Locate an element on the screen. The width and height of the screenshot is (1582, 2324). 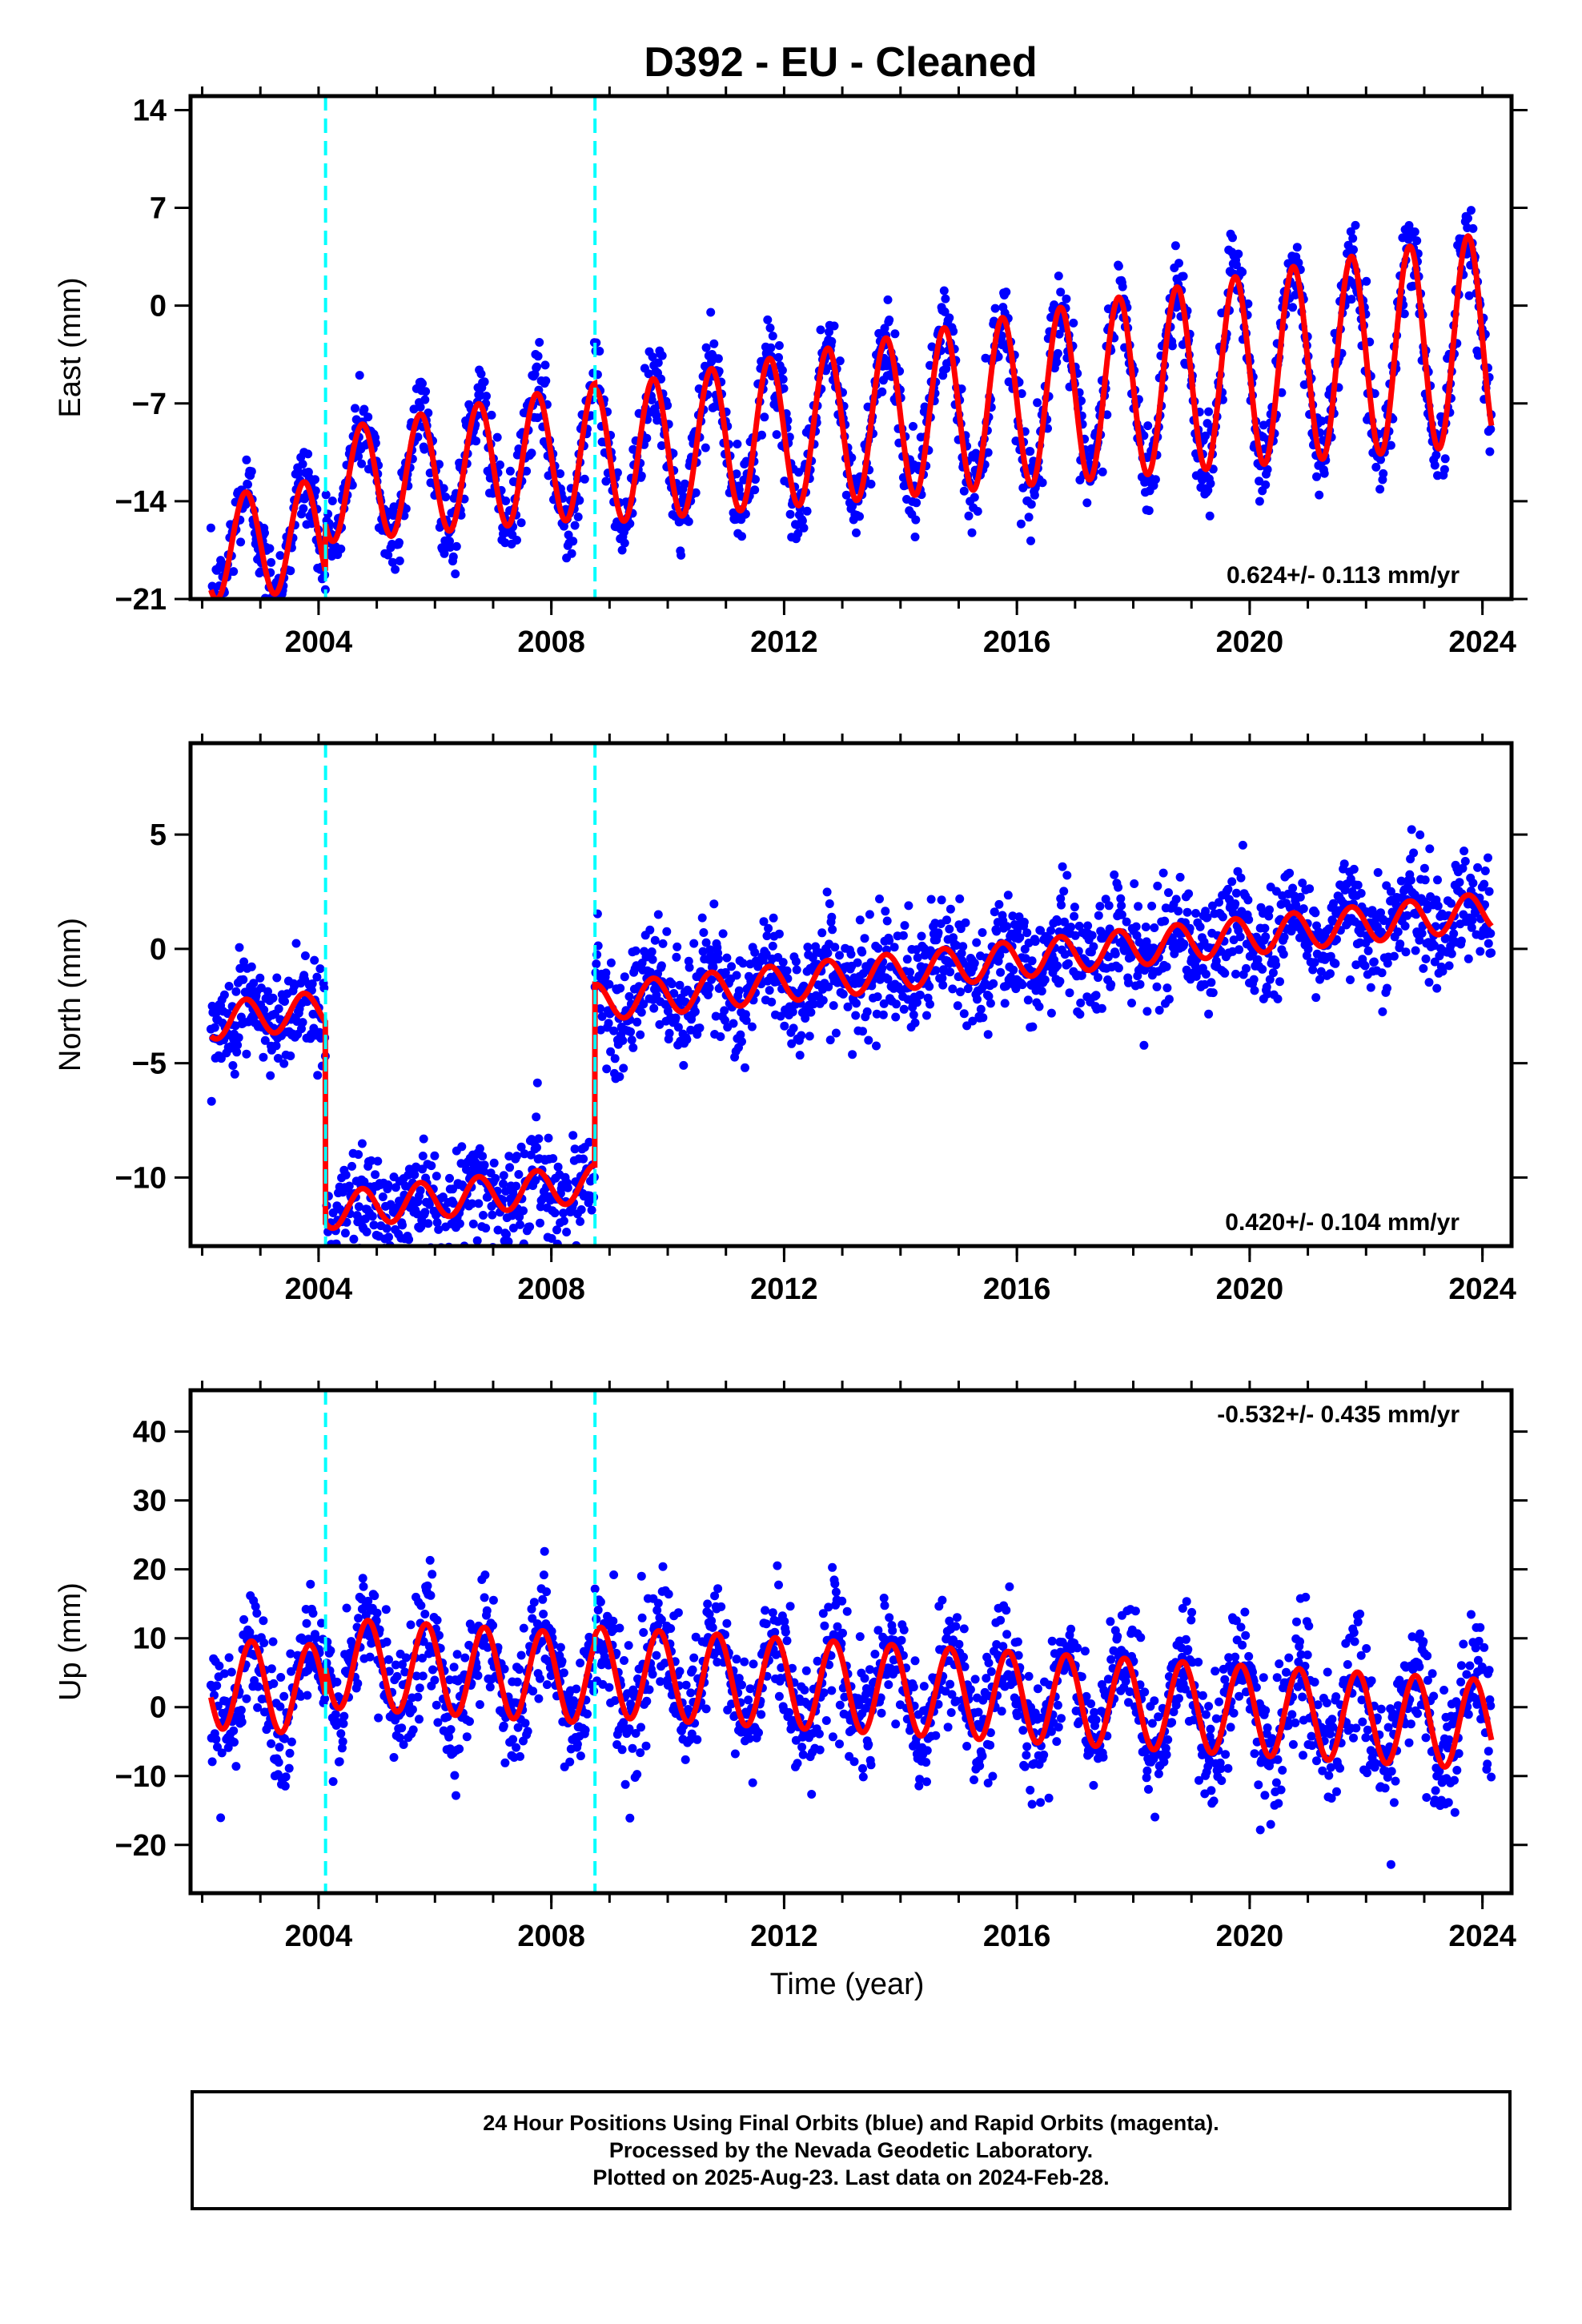
velocity-rate-label: 0.624+/- 0.113 mm/yr is located at coordinates (1343, 575).